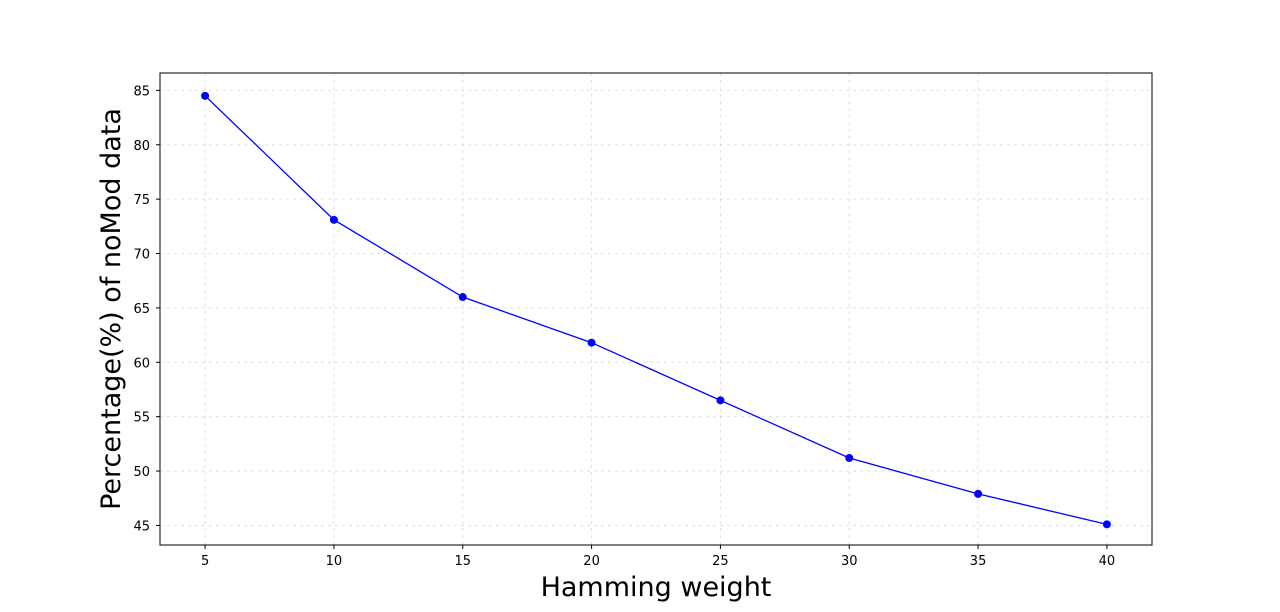 Image resolution: width=1280 pixels, height=612 pixels. What do you see at coordinates (141, 91) in the screenshot?
I see `y-tick-label: 85` at bounding box center [141, 91].